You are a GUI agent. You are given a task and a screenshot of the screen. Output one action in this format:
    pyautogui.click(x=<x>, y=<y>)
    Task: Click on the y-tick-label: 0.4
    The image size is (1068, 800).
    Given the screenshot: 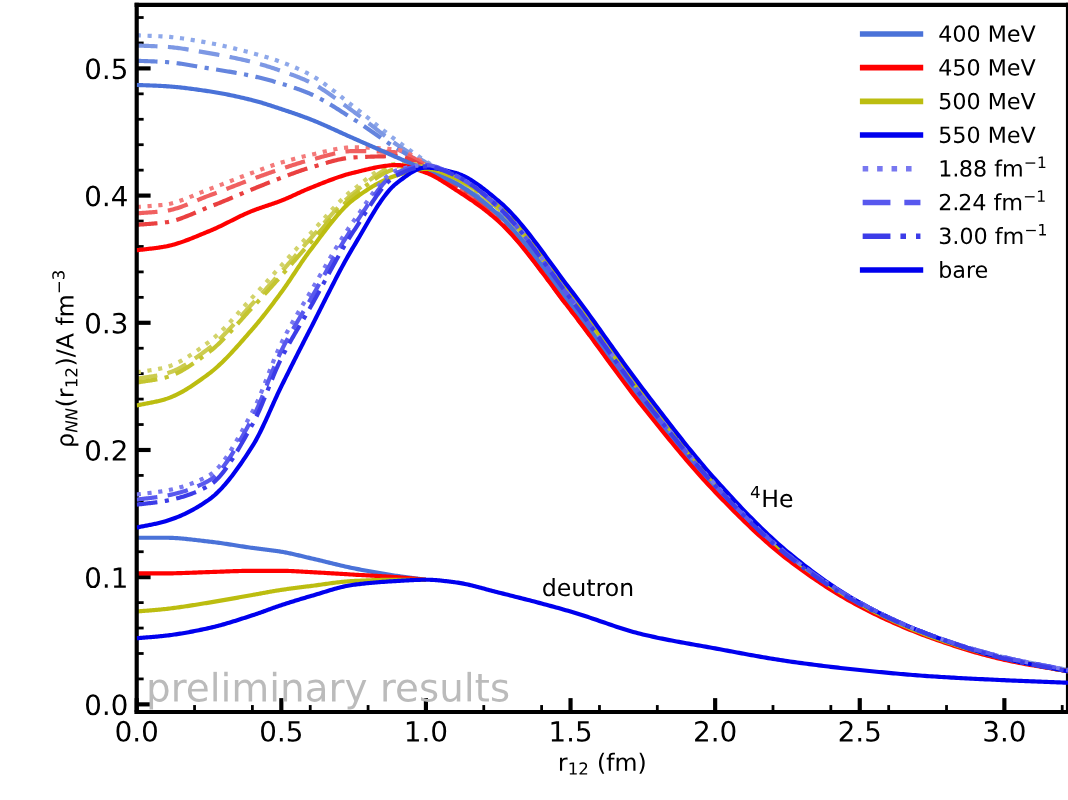 What is the action you would take?
    pyautogui.click(x=106, y=196)
    